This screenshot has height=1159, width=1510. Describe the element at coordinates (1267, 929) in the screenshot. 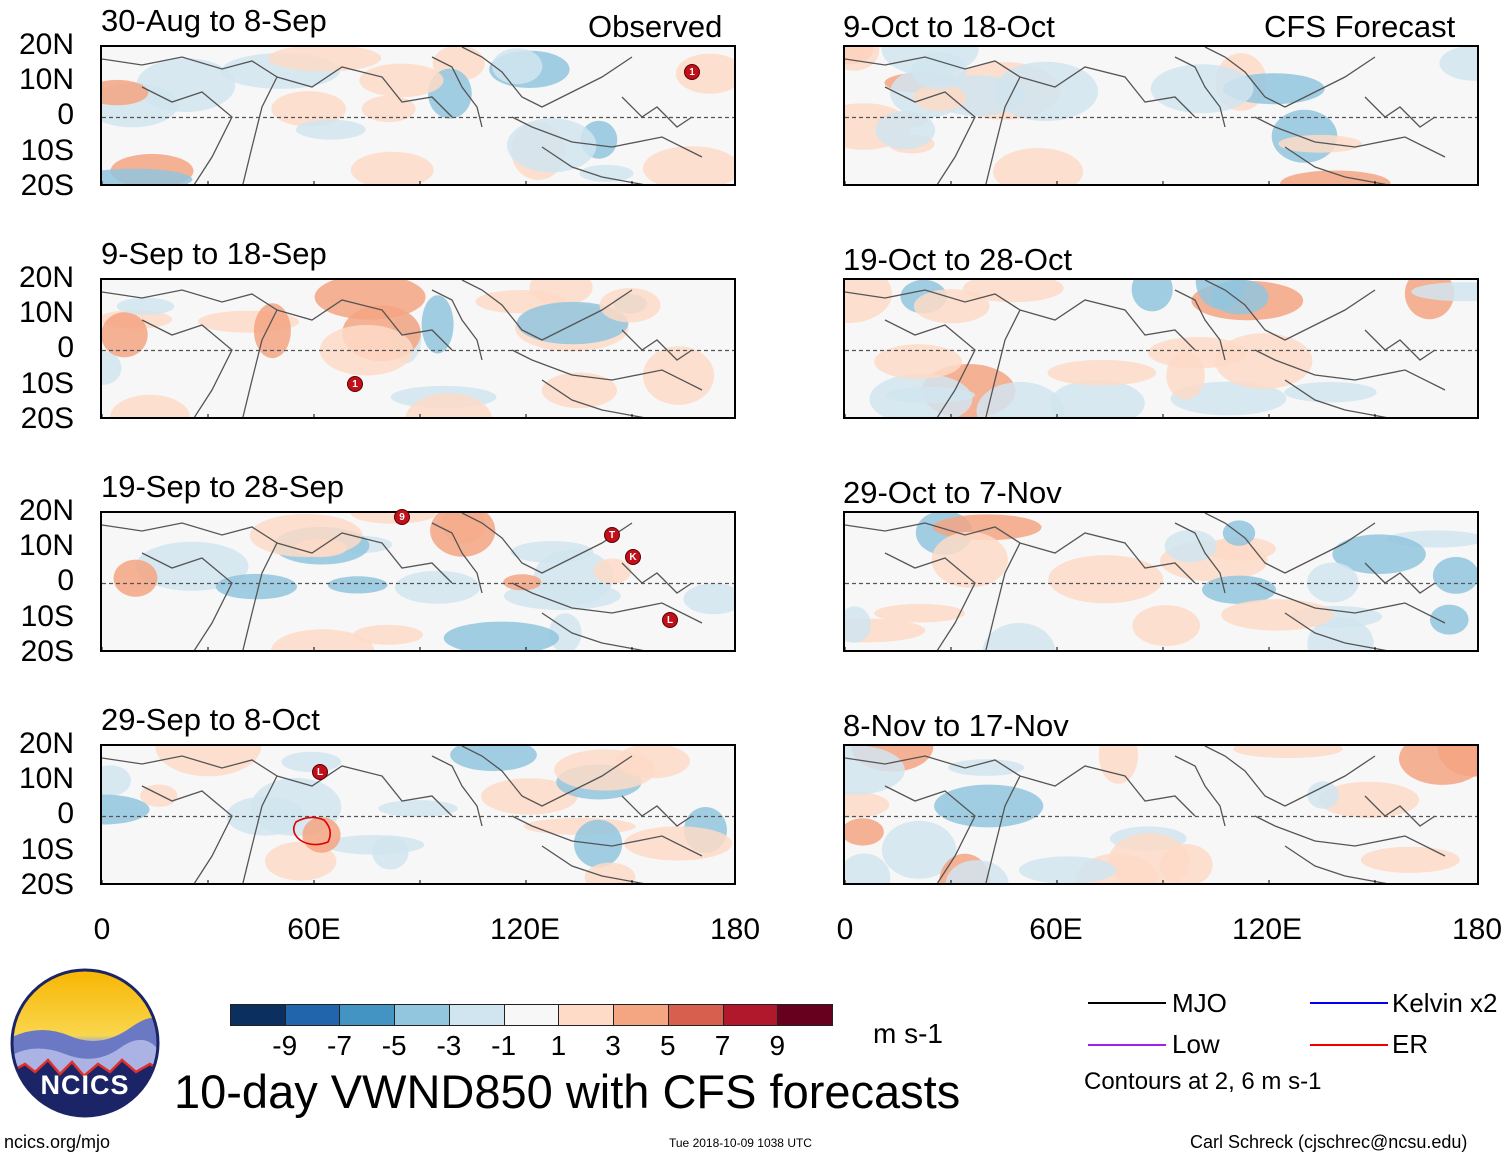

I see `x-label-120e-right: 120E` at that location.